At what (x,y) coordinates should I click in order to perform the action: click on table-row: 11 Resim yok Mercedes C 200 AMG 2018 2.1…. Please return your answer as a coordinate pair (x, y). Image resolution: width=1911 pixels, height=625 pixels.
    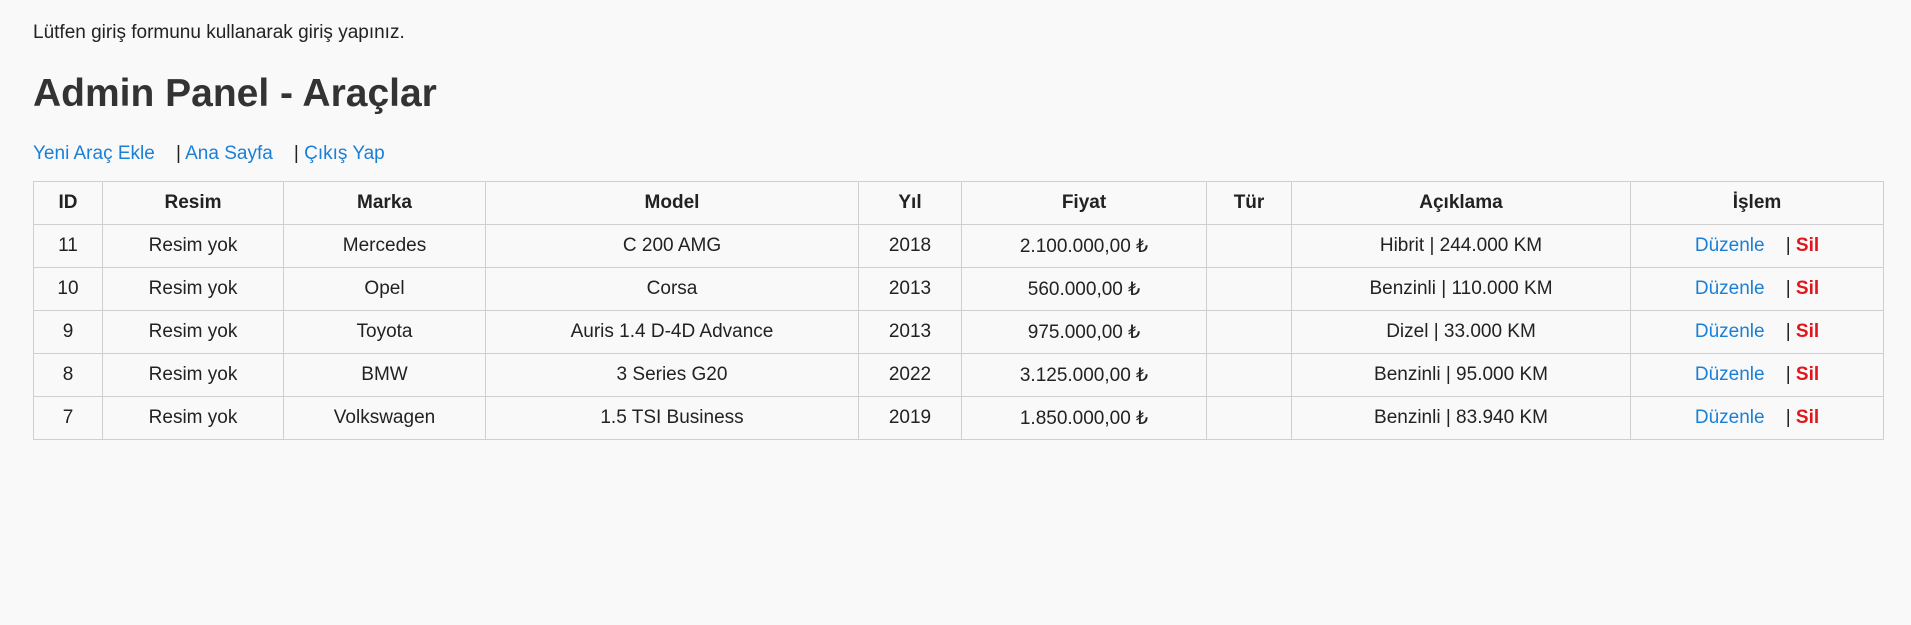
    Looking at the image, I should click on (958, 246).